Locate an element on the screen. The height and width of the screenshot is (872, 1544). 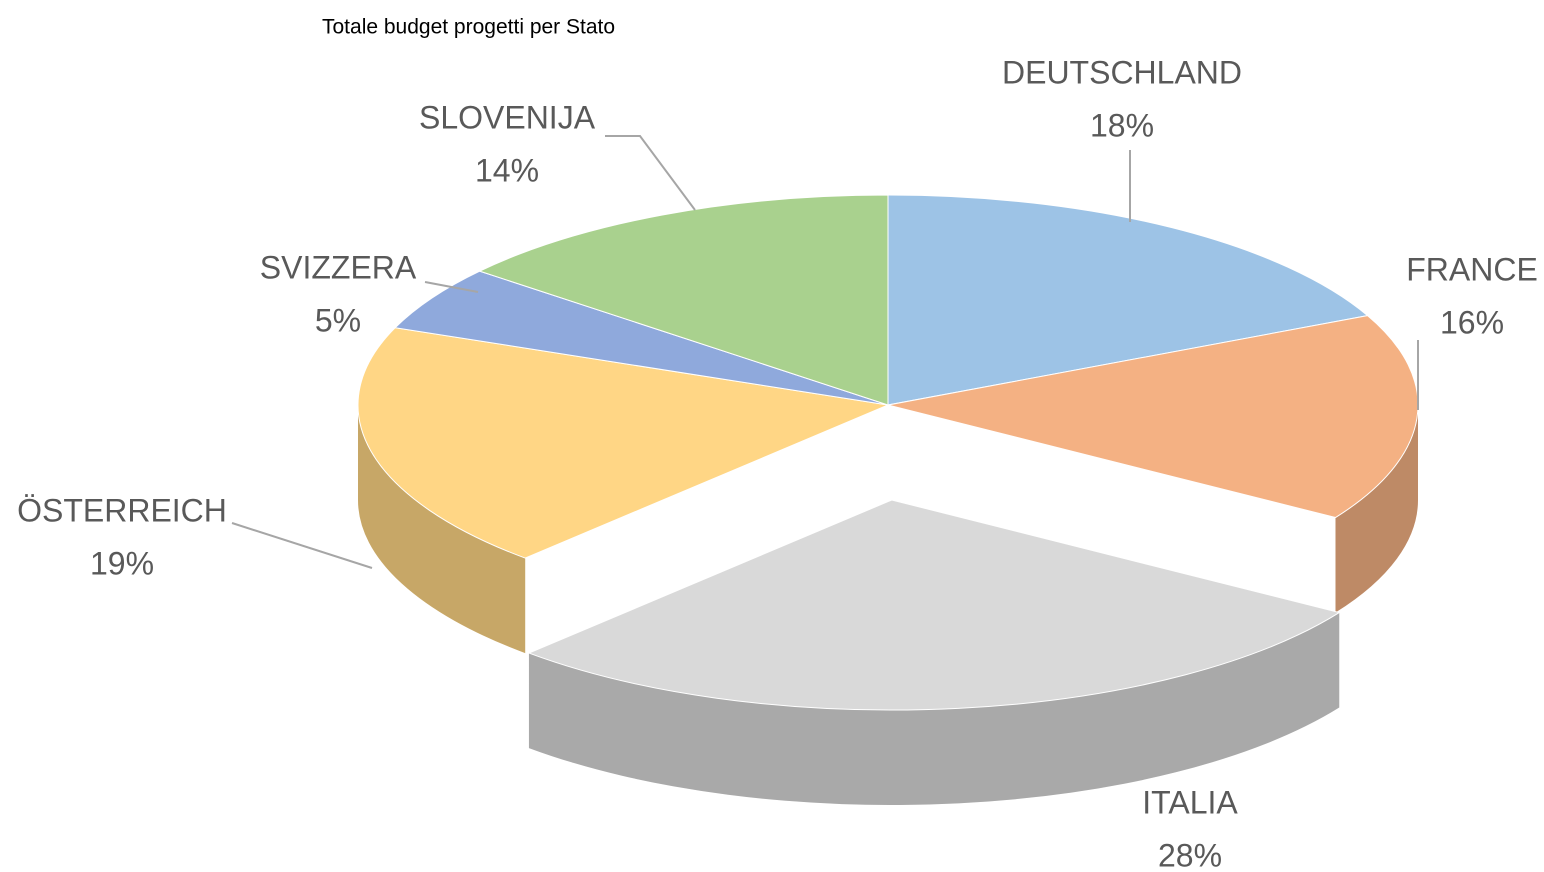
category-label: SLOVENIJA is located at coordinates (507, 117).